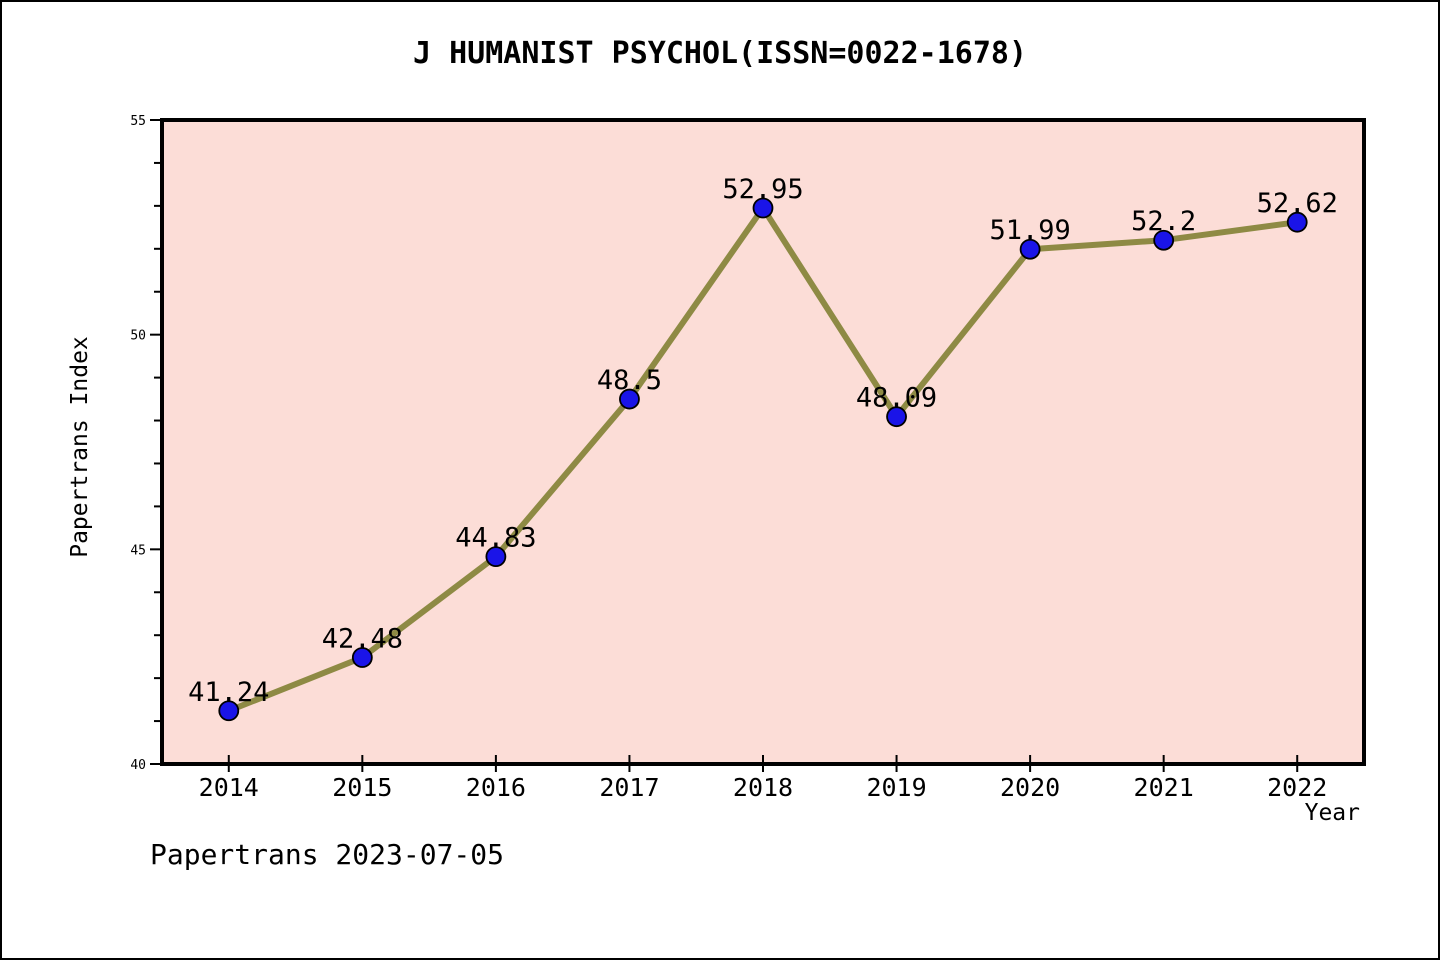 The height and width of the screenshot is (960, 1440). I want to click on y-tick-label: 50, so click(138, 336).